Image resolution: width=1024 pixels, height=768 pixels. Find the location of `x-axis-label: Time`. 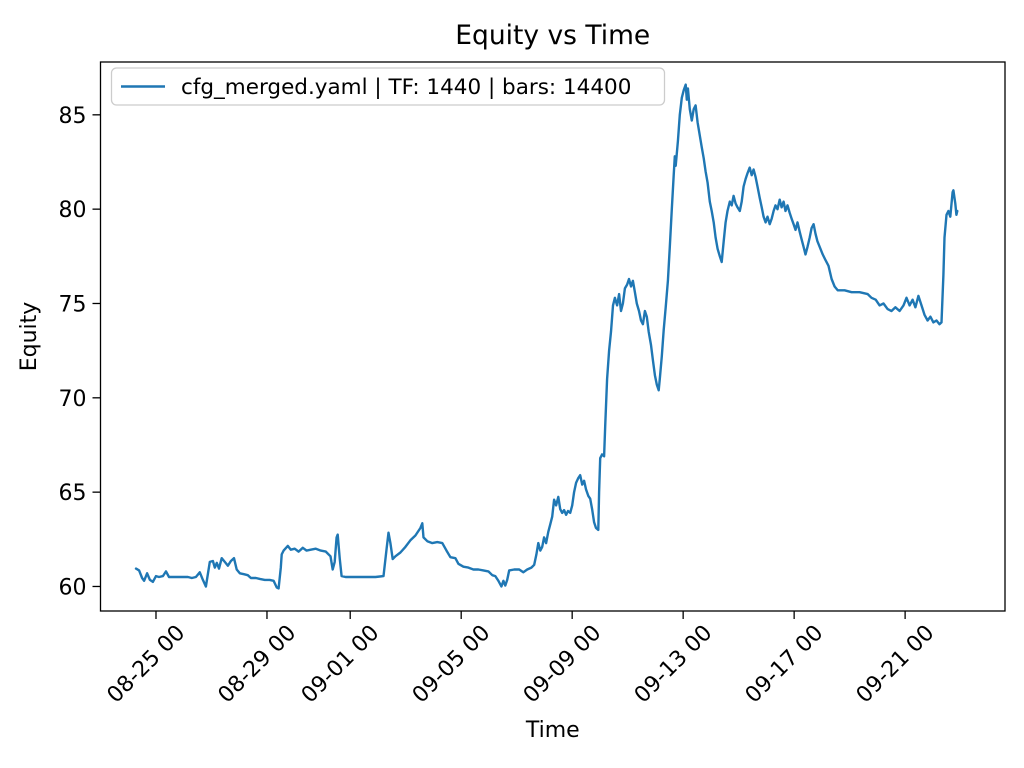

x-axis-label: Time is located at coordinates (552, 730).